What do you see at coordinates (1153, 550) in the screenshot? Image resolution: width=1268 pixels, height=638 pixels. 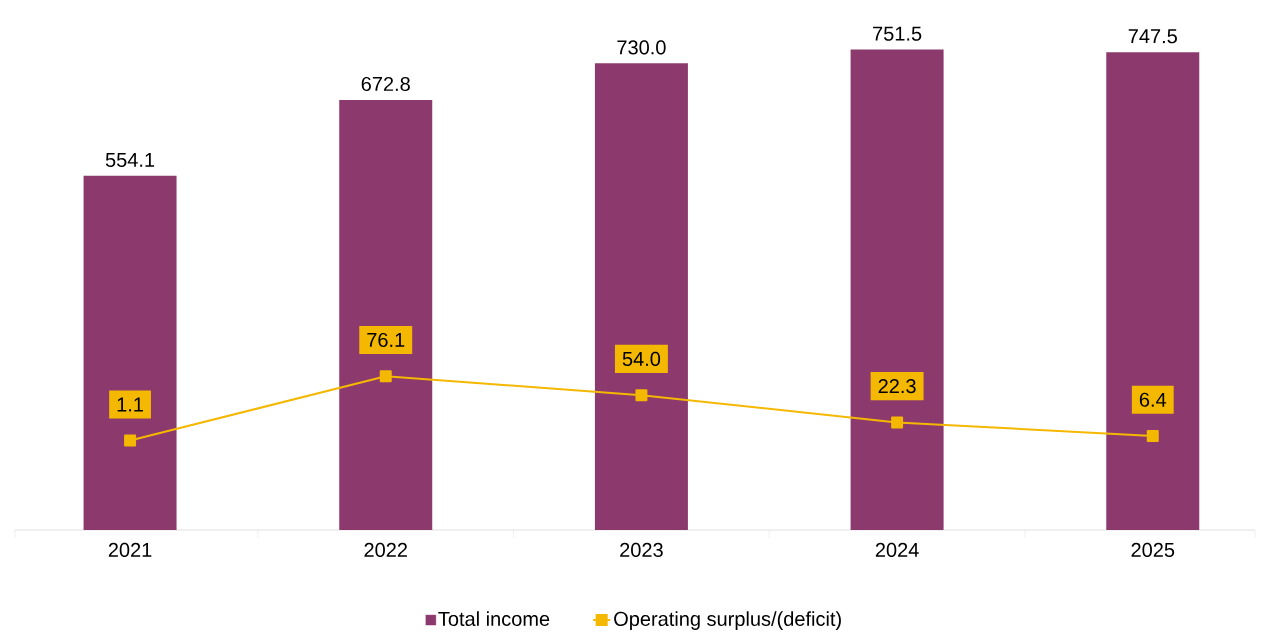 I see `x-tick-label: 2025` at bounding box center [1153, 550].